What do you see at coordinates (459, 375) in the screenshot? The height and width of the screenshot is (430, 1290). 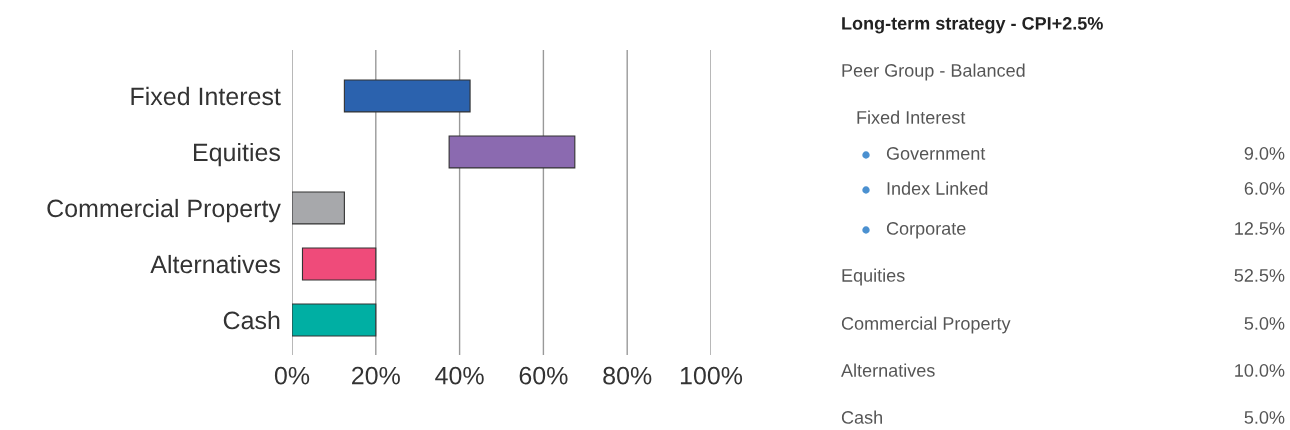 I see `x-tick-label: 40%` at bounding box center [459, 375].